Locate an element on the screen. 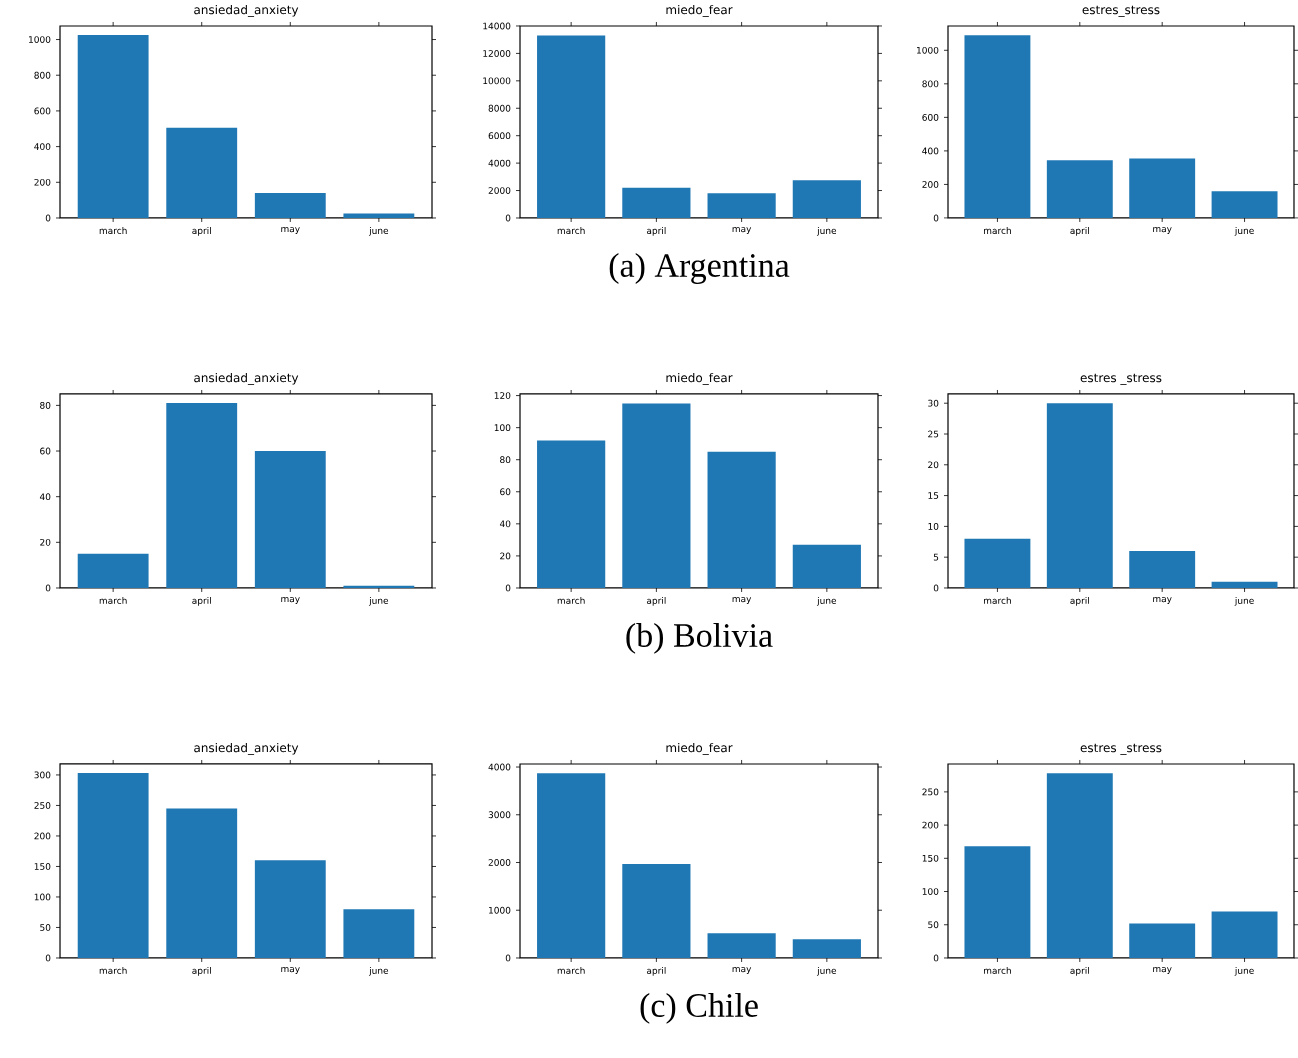 The image size is (1298, 1058). text: (a) Argentina is located at coordinates (699, 268).